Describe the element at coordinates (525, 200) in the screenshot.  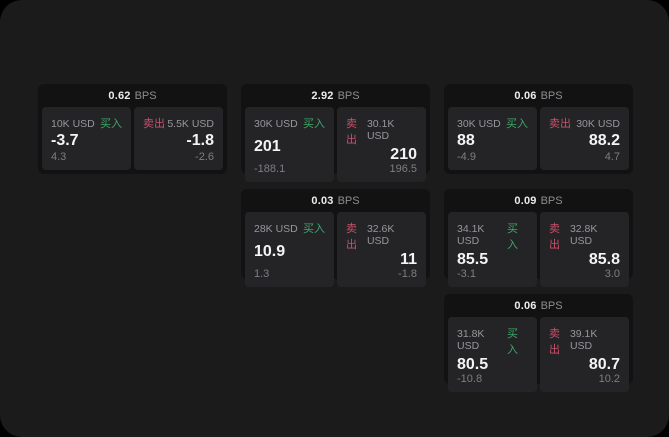
I see `bps-value: 0.09` at that location.